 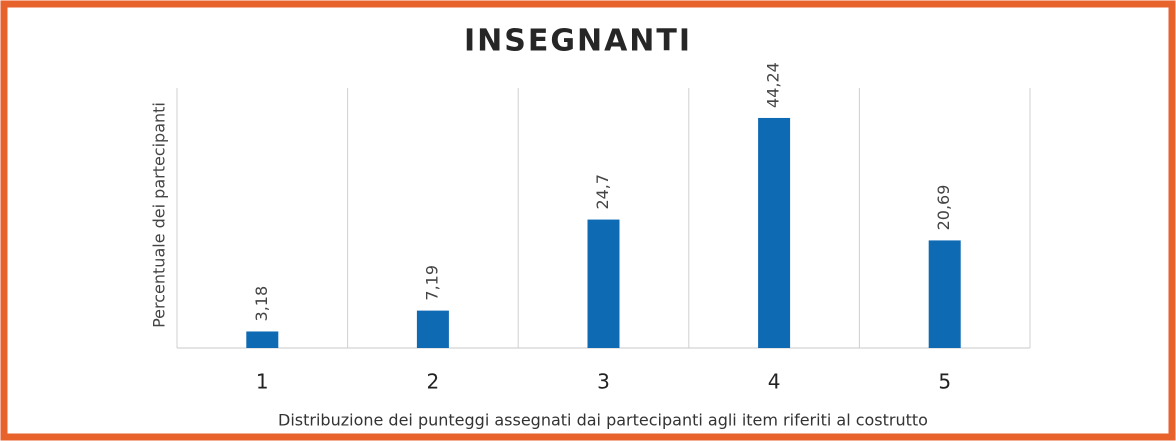 I want to click on data-label: 44,24, so click(x=773, y=85).